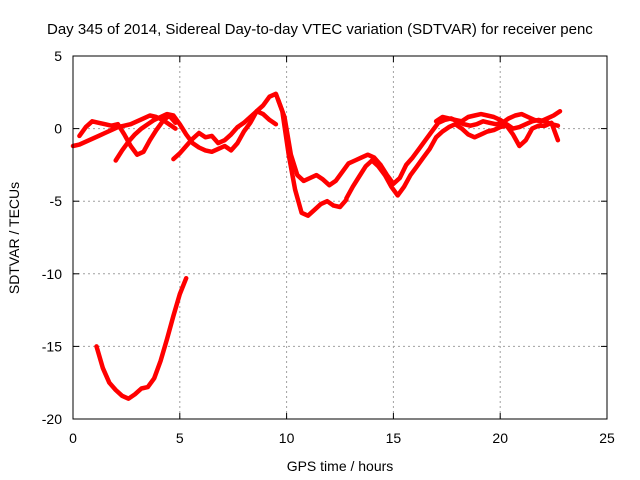  Describe the element at coordinates (287, 438) in the screenshot. I see `x-tick-label: 10` at that location.